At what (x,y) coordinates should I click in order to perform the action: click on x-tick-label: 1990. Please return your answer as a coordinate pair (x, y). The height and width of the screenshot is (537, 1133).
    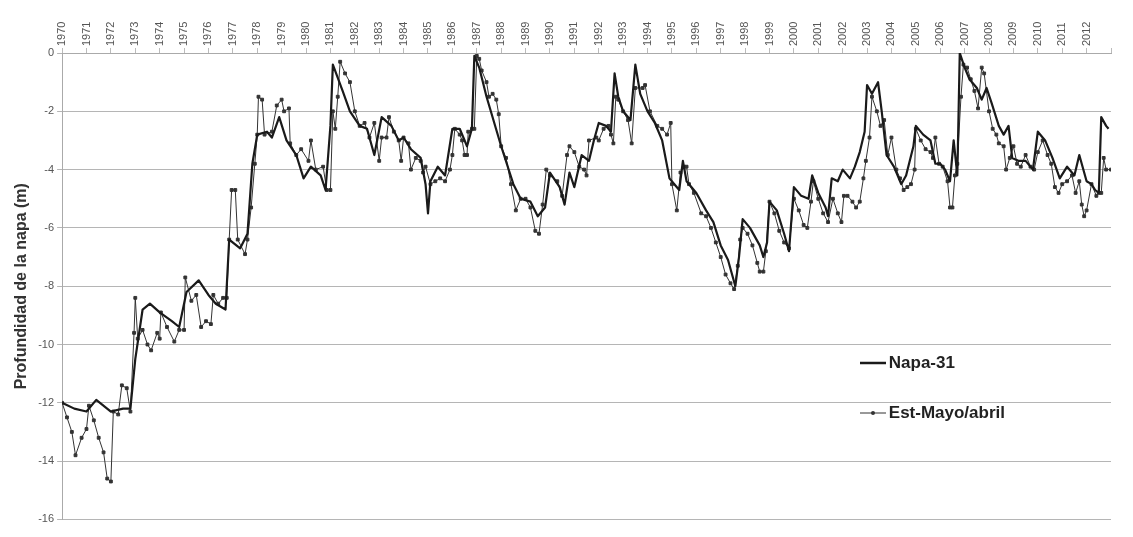
    Looking at the image, I should click on (548, 33).